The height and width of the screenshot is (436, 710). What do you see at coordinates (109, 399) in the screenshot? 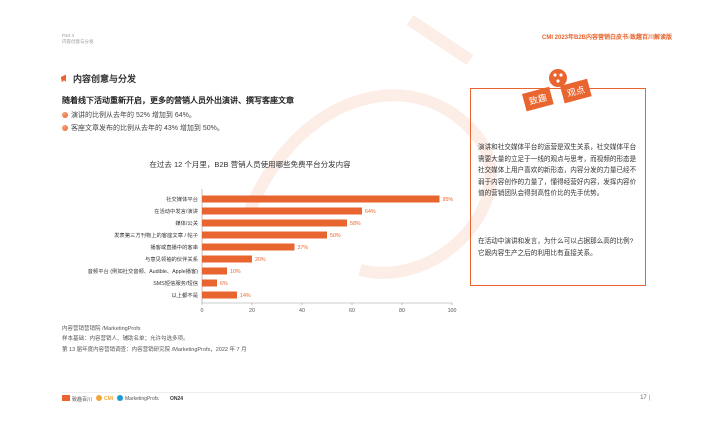
I see `logo-cmi: CMI` at bounding box center [109, 399].